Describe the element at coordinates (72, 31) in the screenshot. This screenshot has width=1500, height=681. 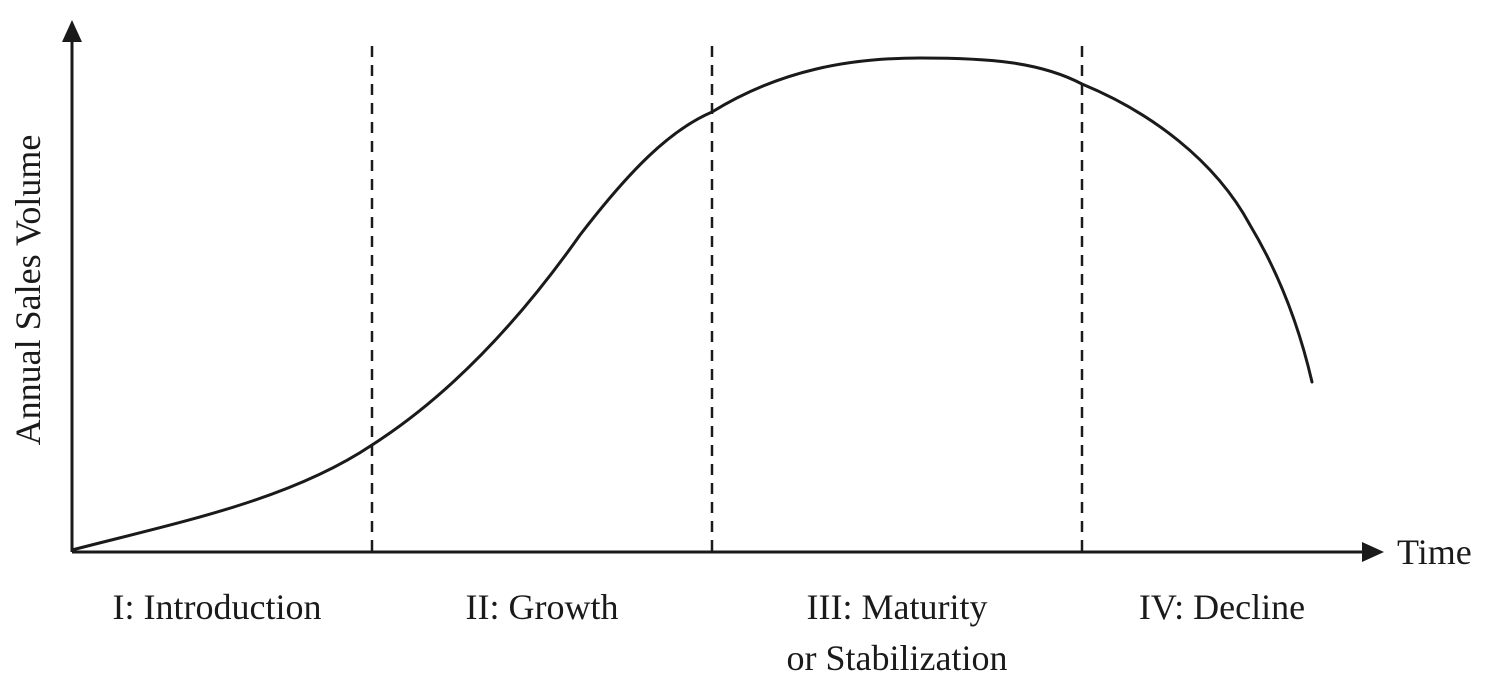
I see `y-axis-arrow-icon` at that location.